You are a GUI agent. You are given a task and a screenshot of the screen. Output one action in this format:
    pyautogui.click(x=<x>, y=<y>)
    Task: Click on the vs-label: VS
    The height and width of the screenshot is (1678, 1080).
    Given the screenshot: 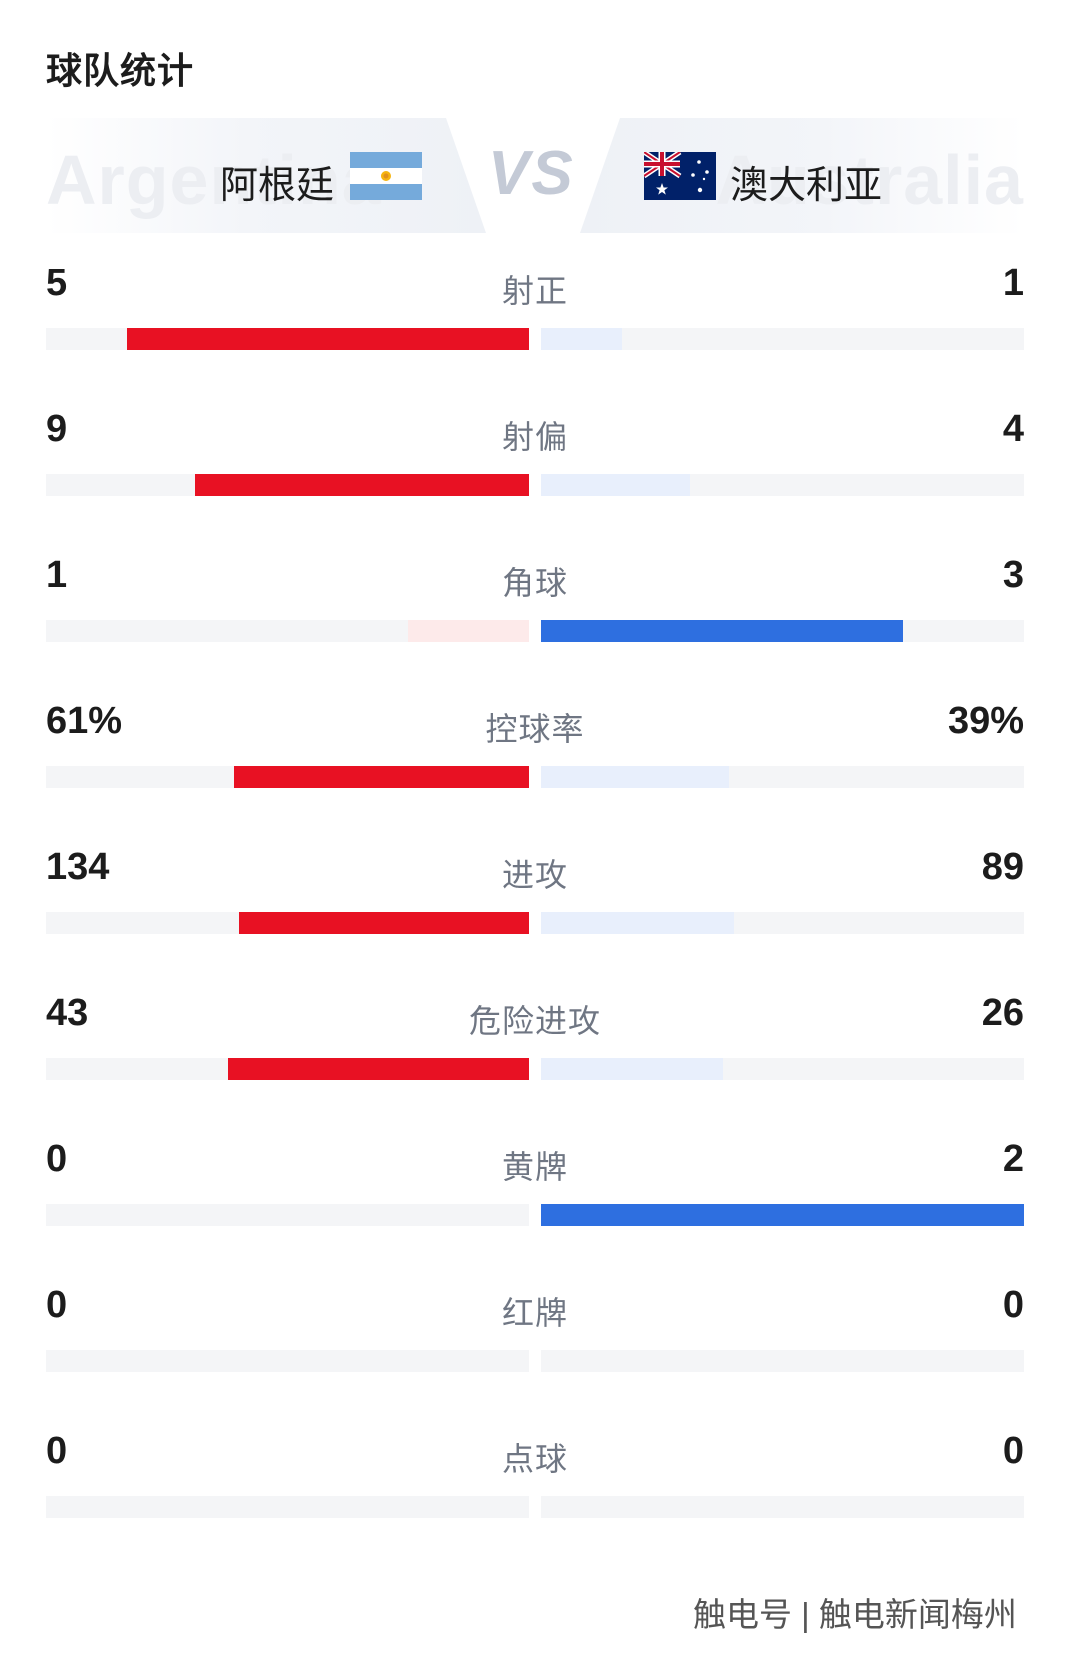 What is the action you would take?
    pyautogui.click(x=531, y=173)
    